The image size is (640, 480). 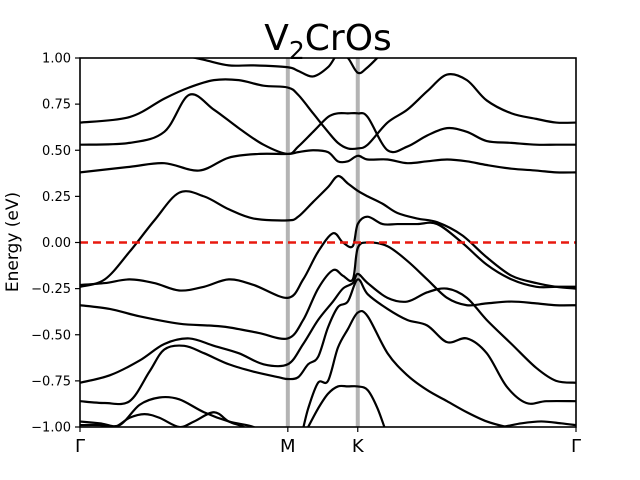 I want to click on k-tick-label: K, so click(x=358, y=446).